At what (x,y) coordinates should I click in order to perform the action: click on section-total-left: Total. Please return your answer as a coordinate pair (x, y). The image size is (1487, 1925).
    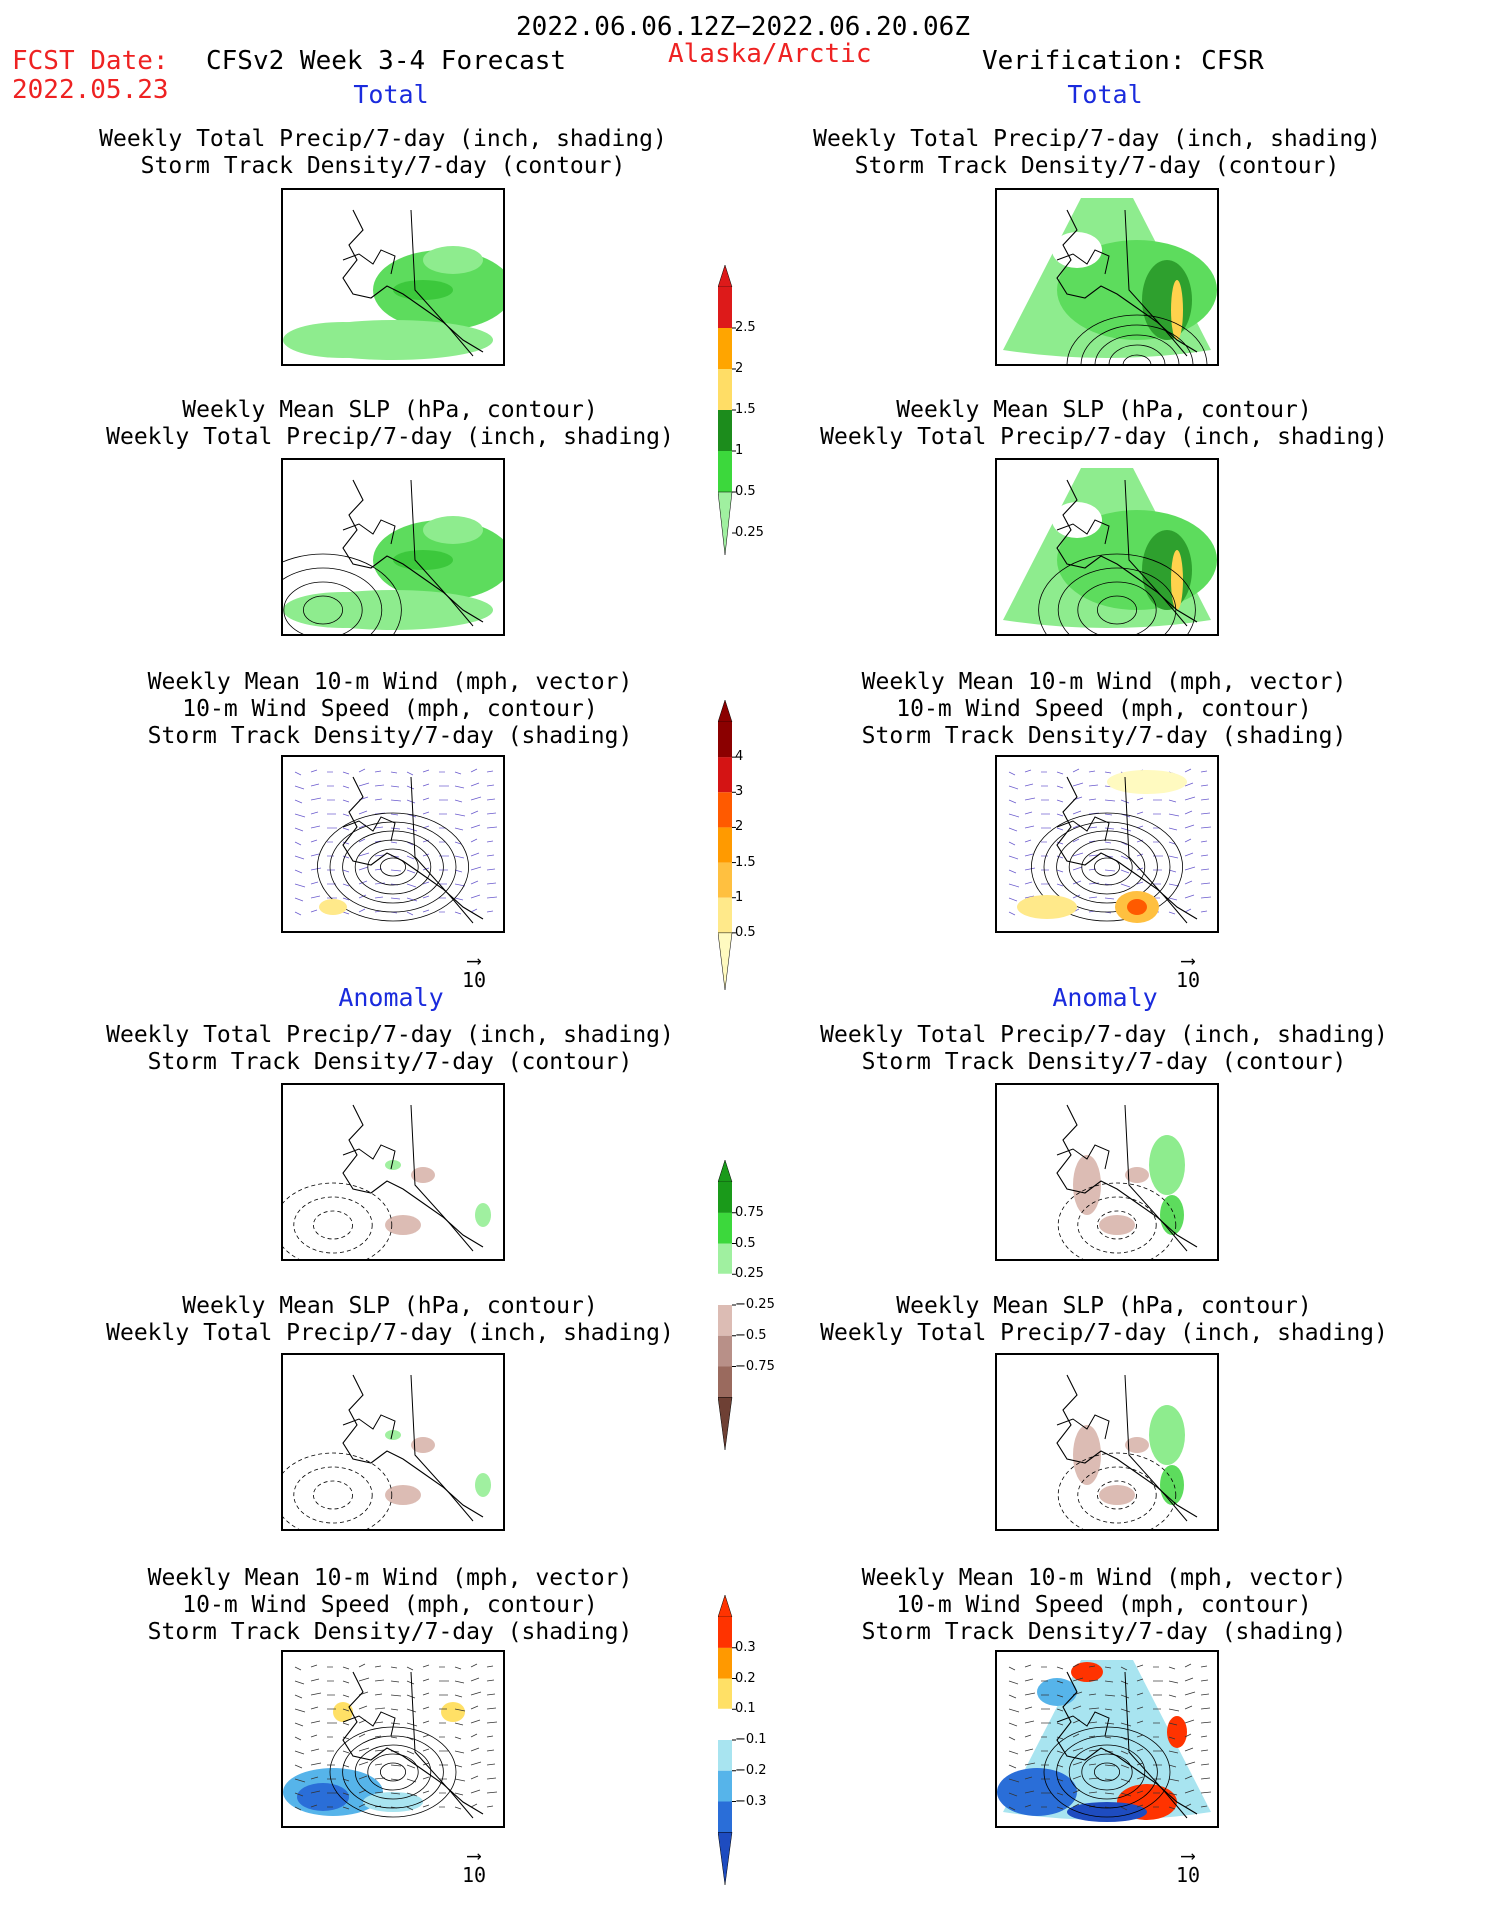
    Looking at the image, I should click on (391, 94).